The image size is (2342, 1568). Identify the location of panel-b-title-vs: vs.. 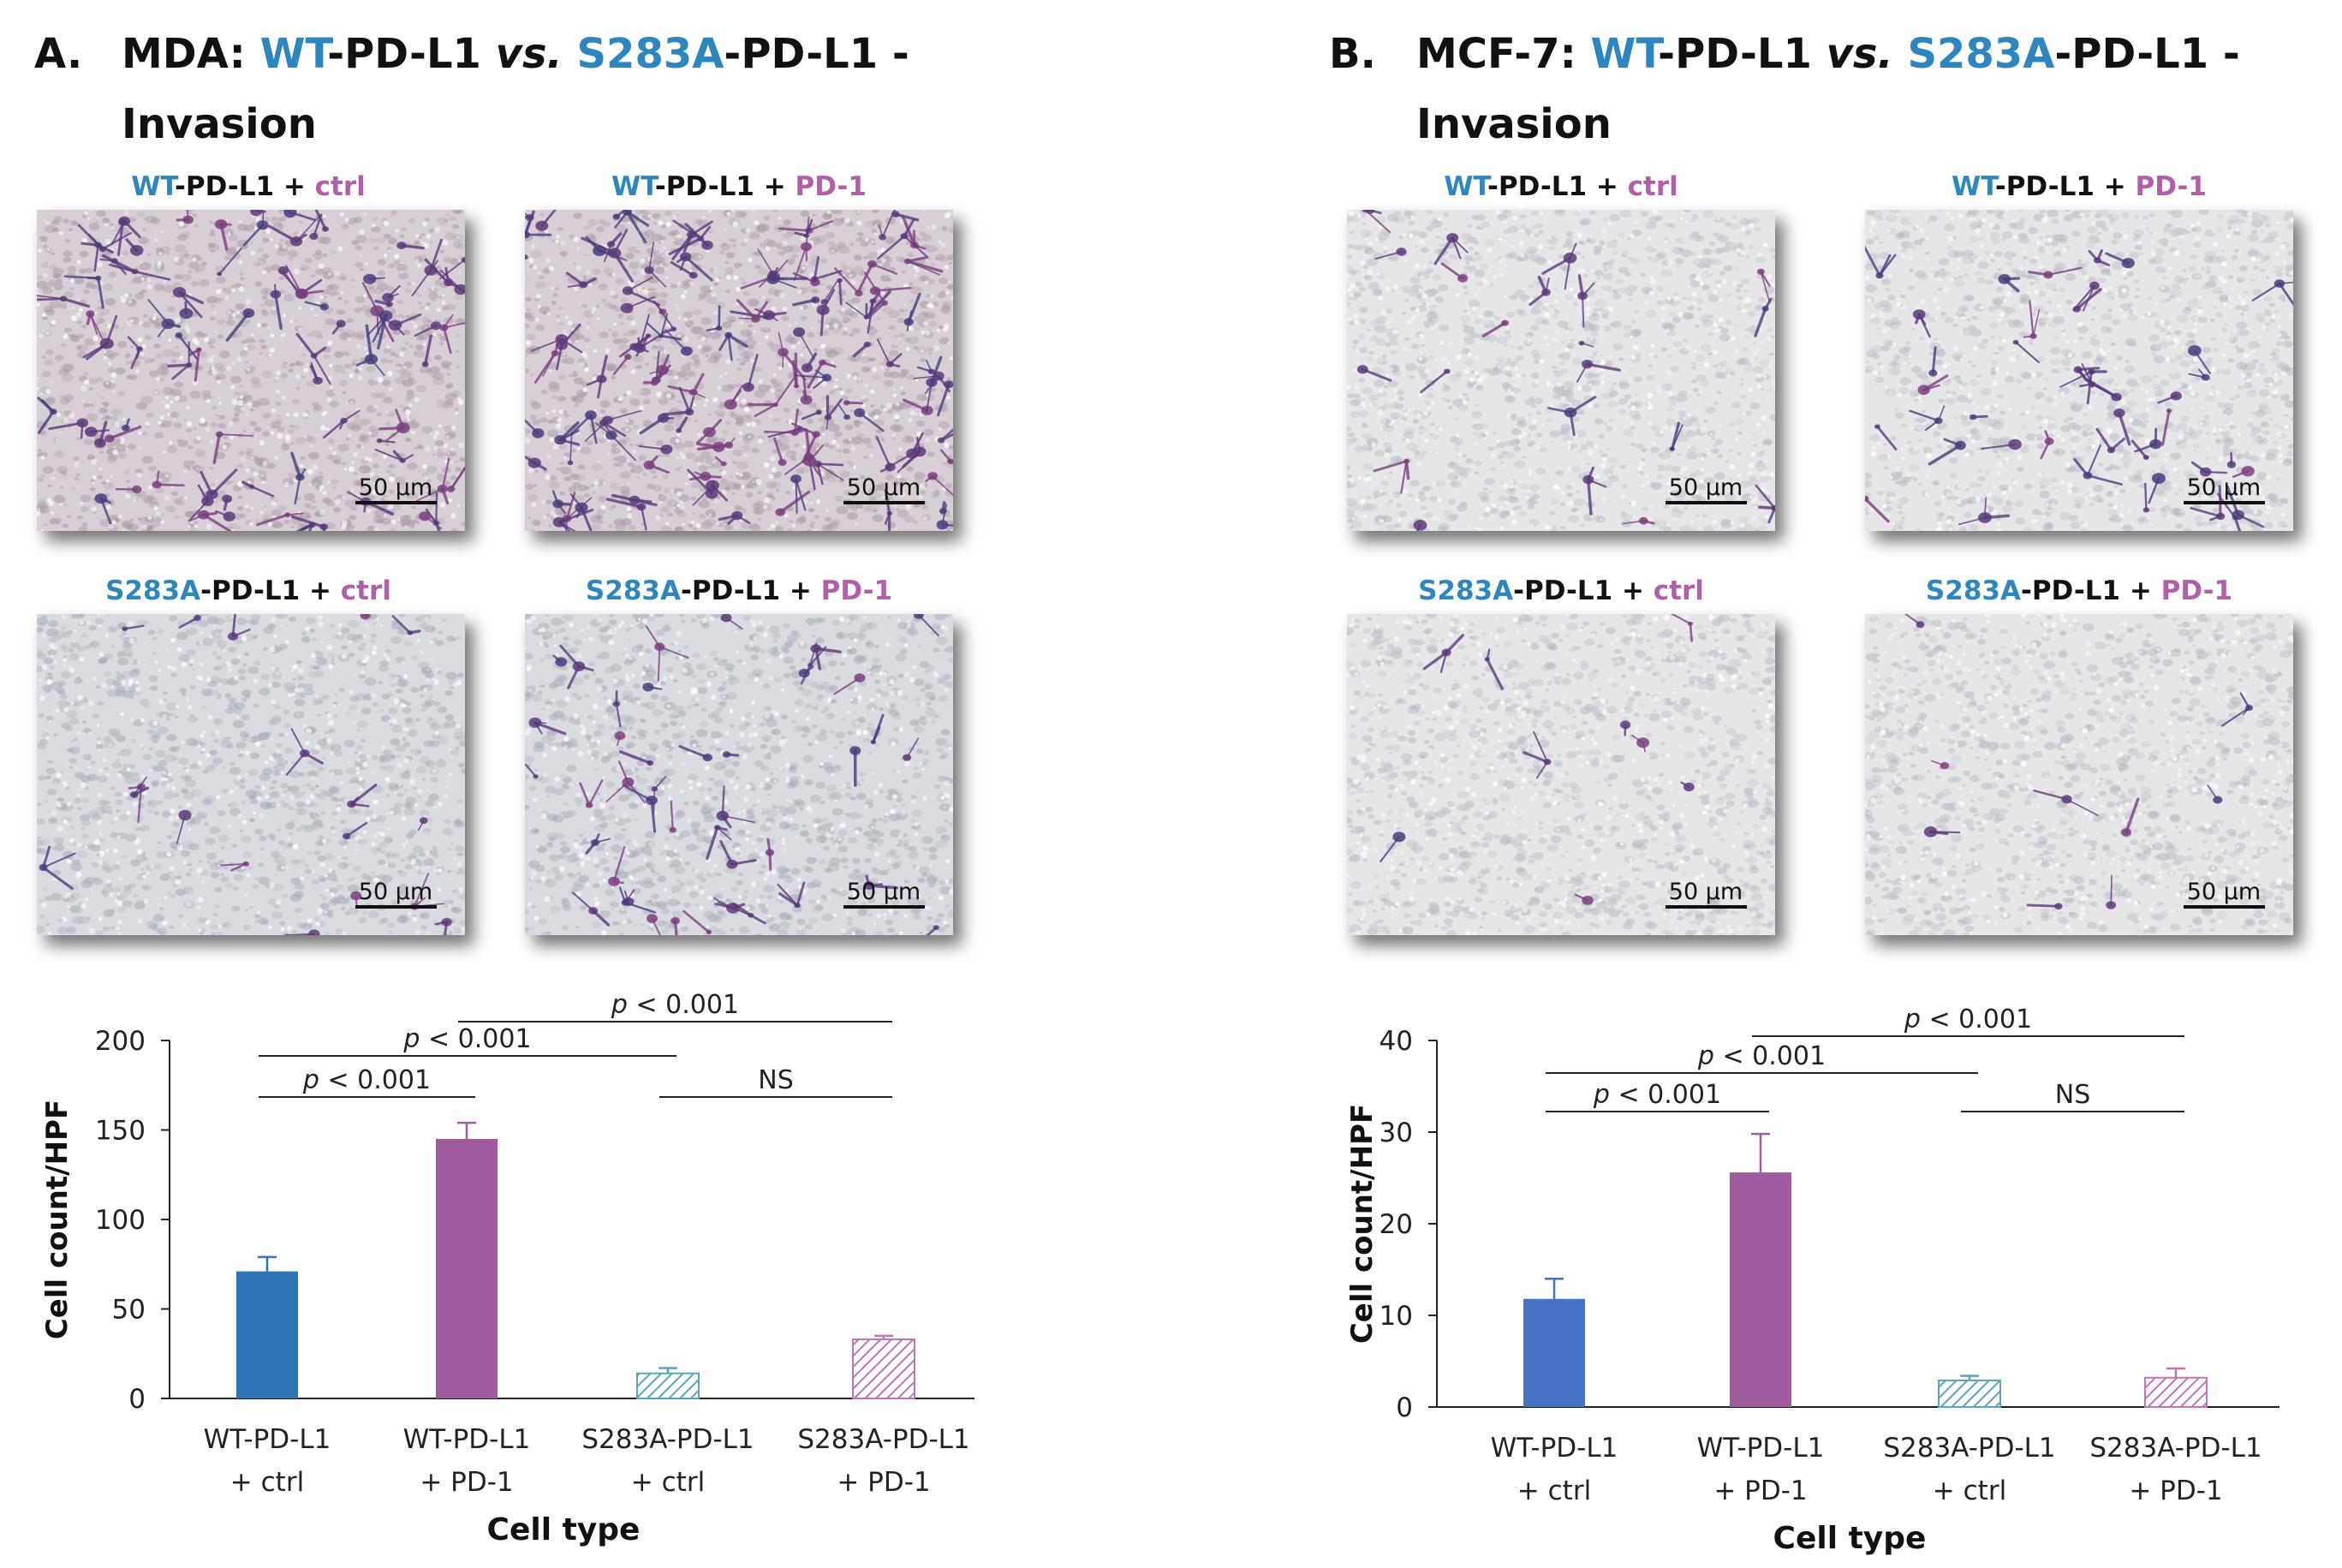
(1859, 54).